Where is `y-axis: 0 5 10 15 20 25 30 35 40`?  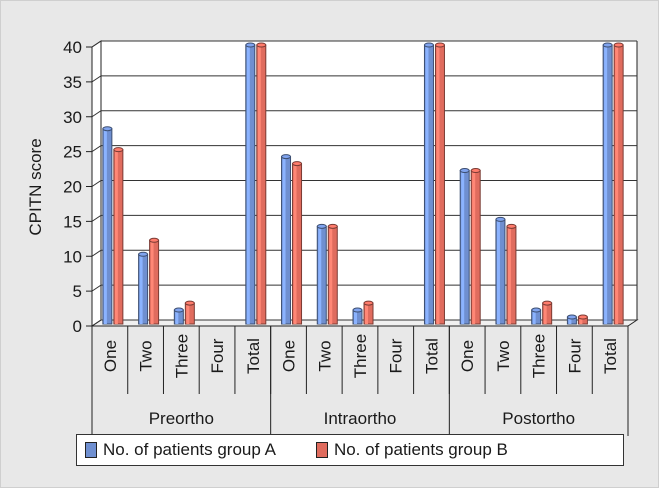 y-axis: 0 5 10 15 20 25 30 35 40 is located at coordinates (78, 187).